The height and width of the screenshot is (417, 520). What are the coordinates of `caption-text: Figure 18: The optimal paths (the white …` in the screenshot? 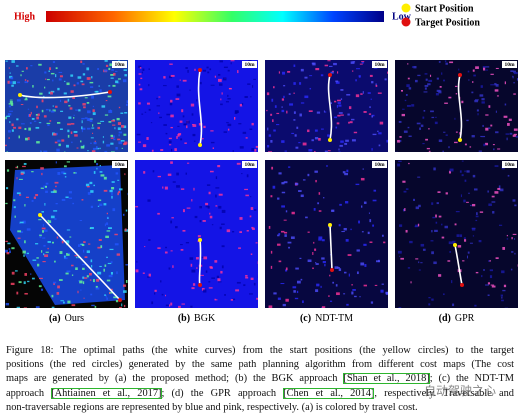 It's located at (260, 350).